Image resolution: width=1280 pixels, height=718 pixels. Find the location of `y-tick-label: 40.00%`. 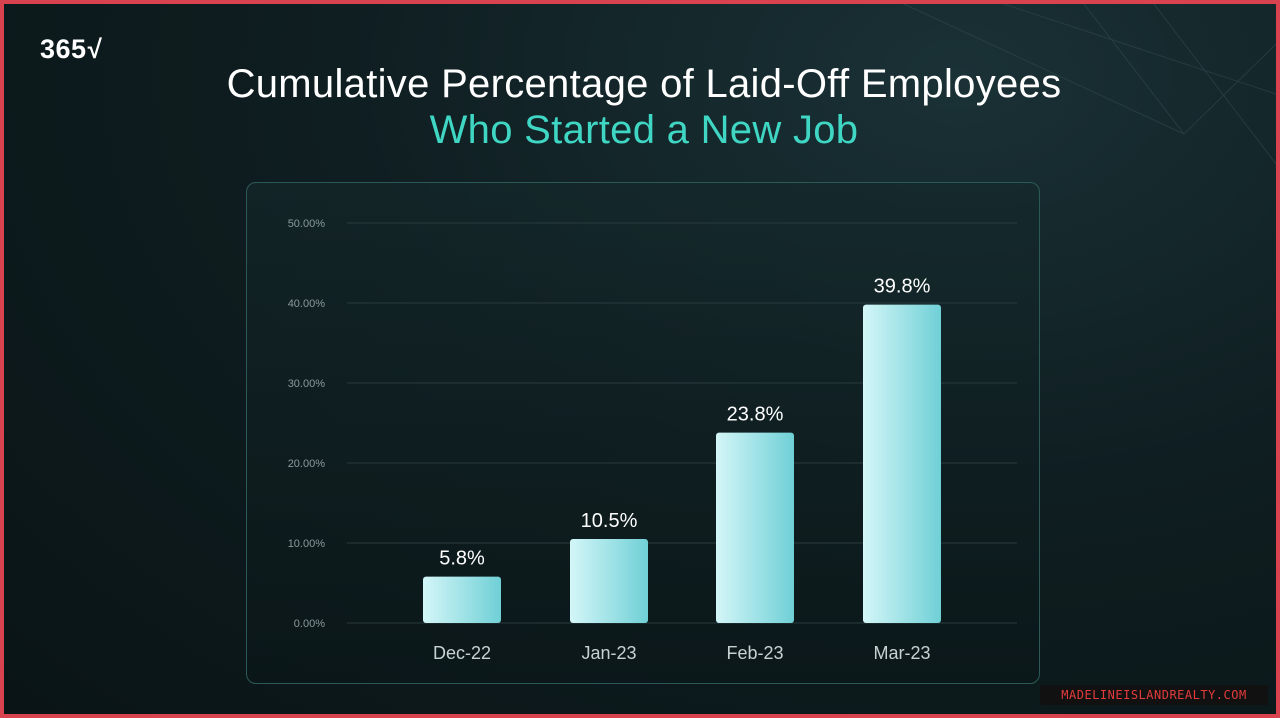

y-tick-label: 40.00% is located at coordinates (307, 304).